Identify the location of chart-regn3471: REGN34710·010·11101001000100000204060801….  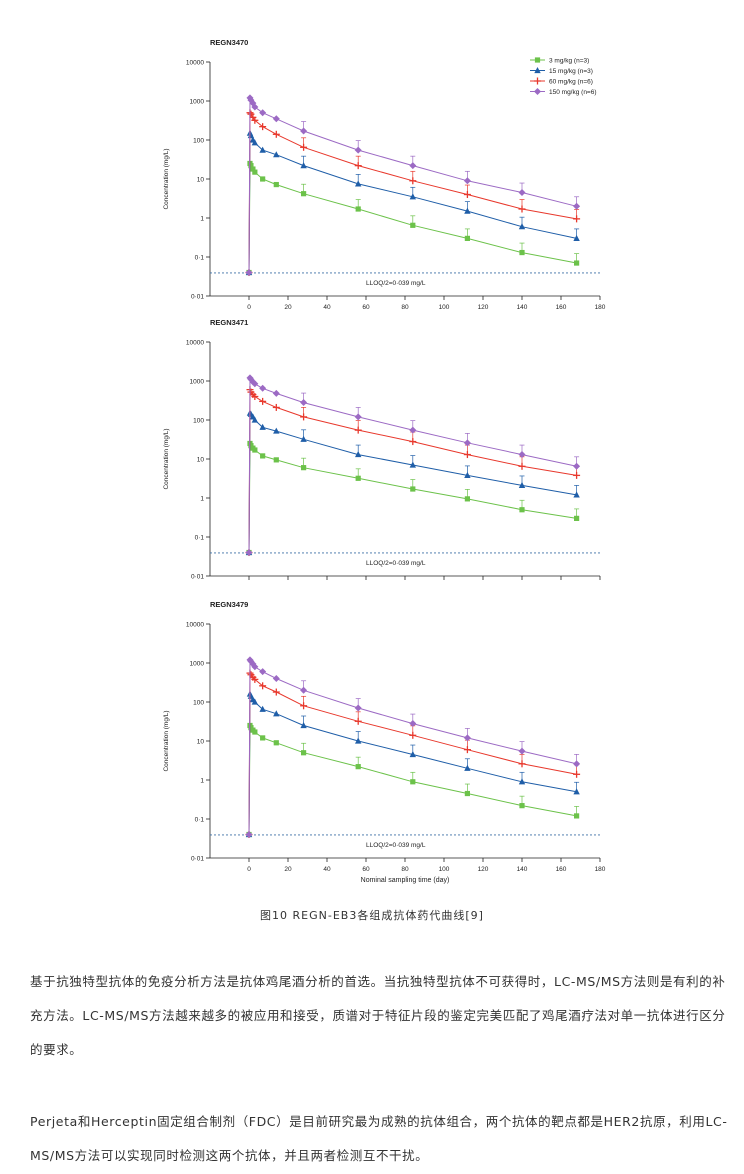
(382, 449).